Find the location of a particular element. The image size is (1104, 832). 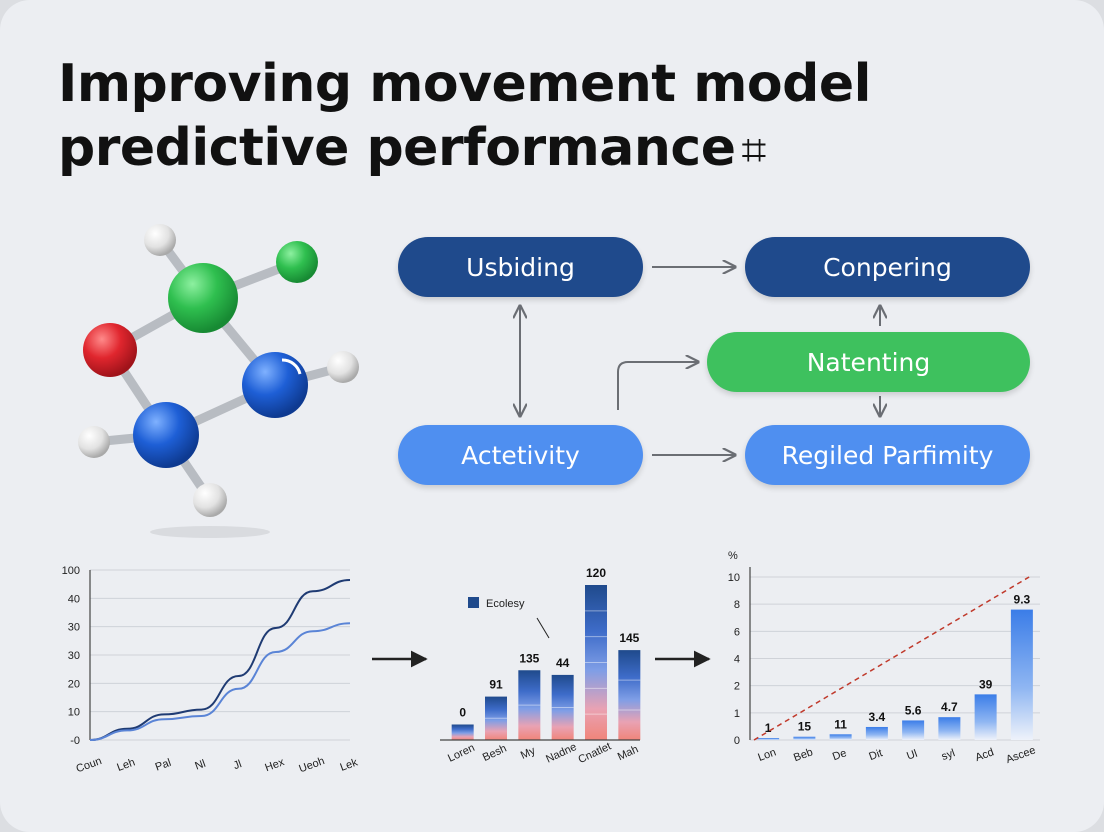

y-tick-label: 2 is located at coordinates (737, 687).